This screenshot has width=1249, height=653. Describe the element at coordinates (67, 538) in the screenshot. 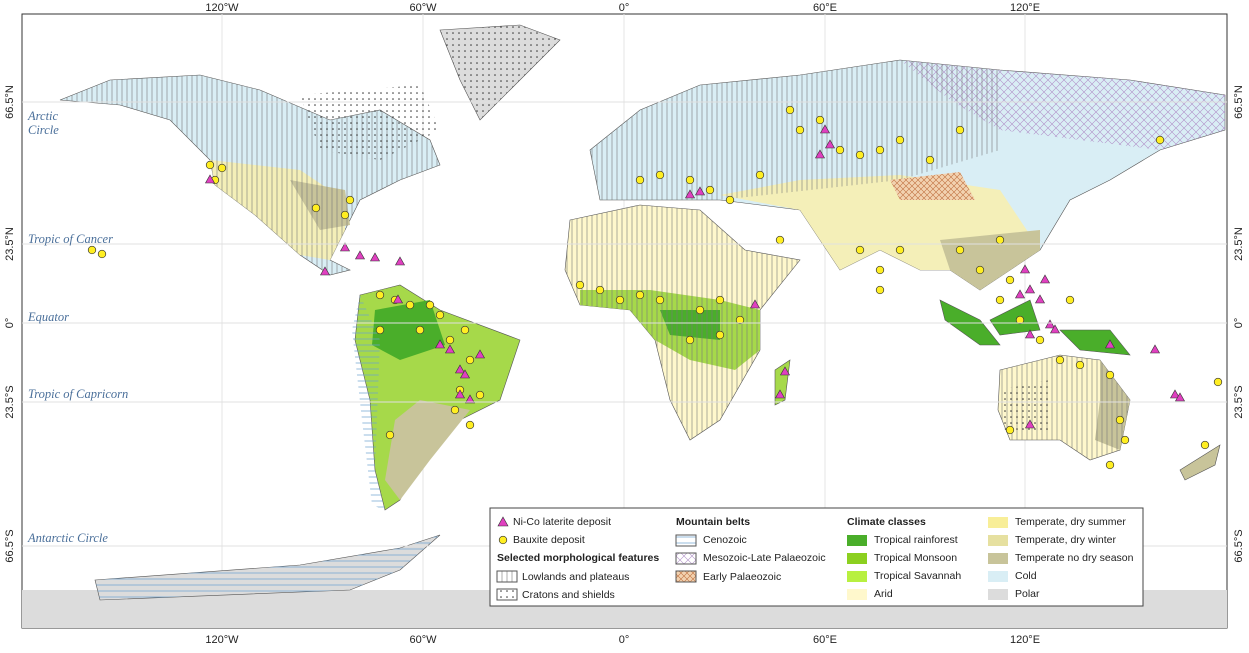

I see `circle-label: Antarctic Circle` at that location.